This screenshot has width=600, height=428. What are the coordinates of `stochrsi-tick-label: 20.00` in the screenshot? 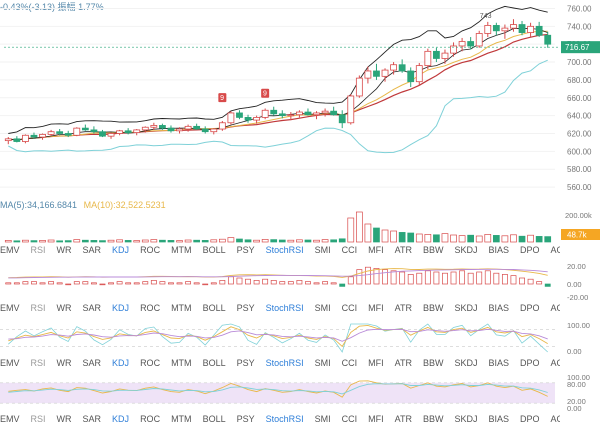 It's located at (576, 401).